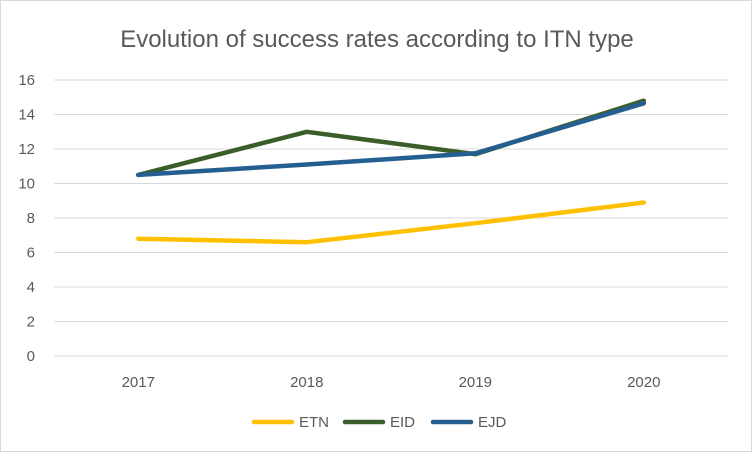 This screenshot has width=752, height=453. Describe the element at coordinates (643, 382) in the screenshot. I see `x-tick-label: 2020` at that location.